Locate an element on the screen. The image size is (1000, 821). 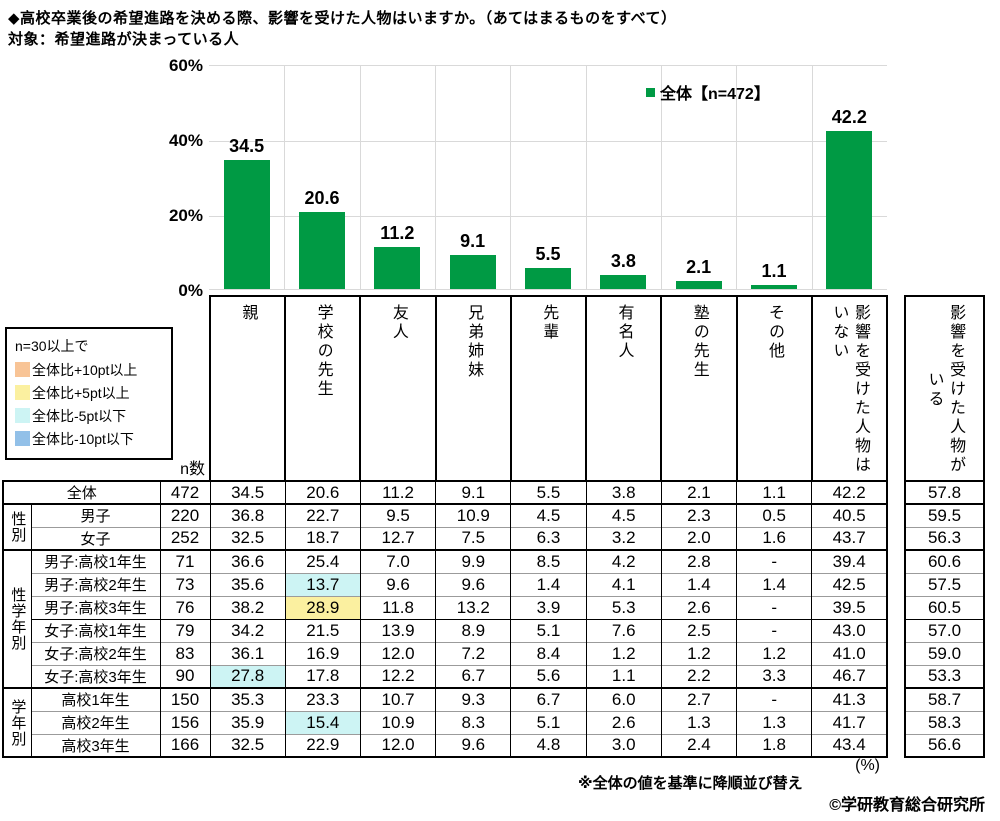
row-label: 女子 is located at coordinates (95, 538).